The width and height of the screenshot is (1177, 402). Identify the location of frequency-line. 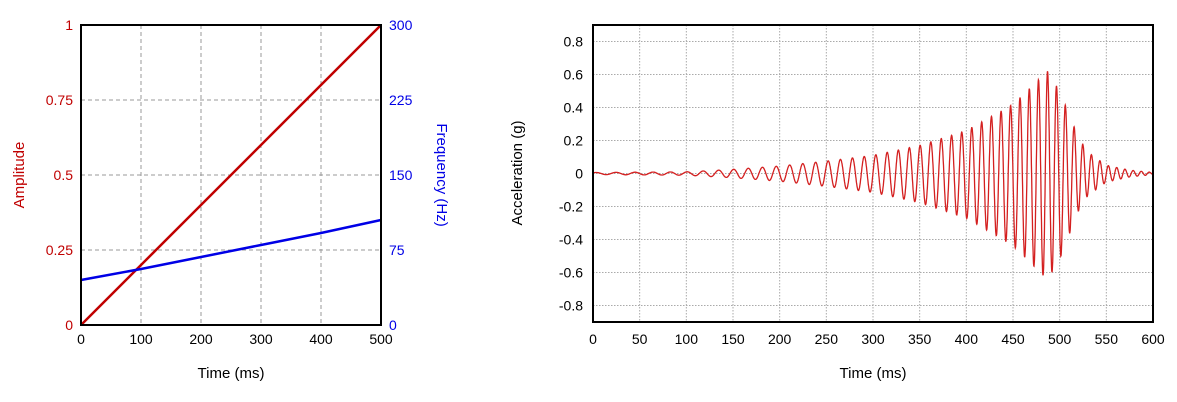
(231, 250).